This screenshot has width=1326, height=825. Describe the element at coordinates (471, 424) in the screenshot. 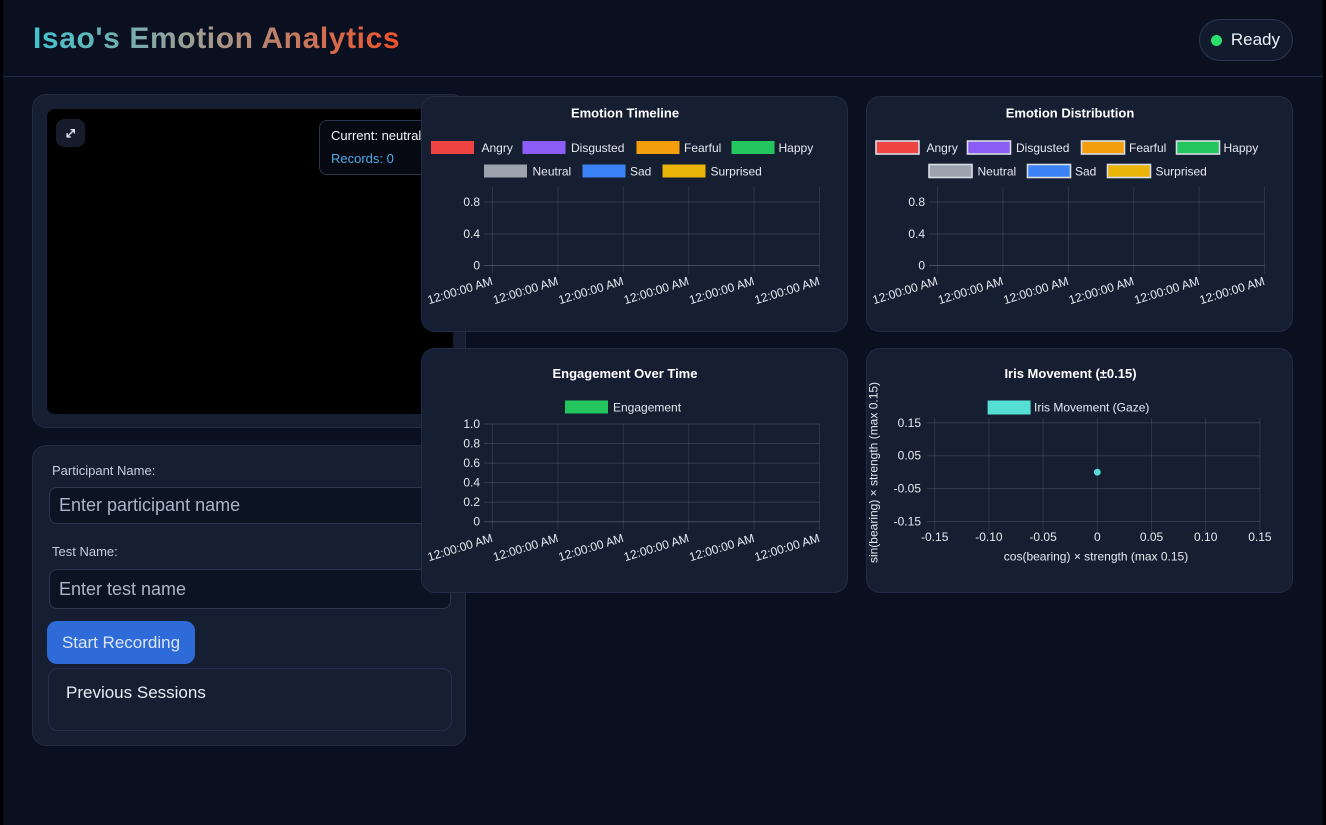

I see `svg-text: 1.0` at that location.